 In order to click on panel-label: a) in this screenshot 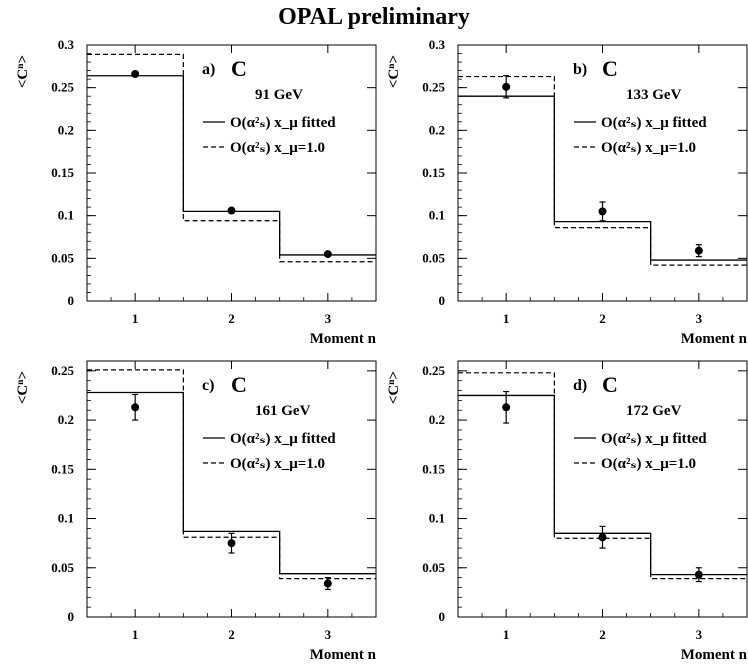, I will do `click(208, 69)`.